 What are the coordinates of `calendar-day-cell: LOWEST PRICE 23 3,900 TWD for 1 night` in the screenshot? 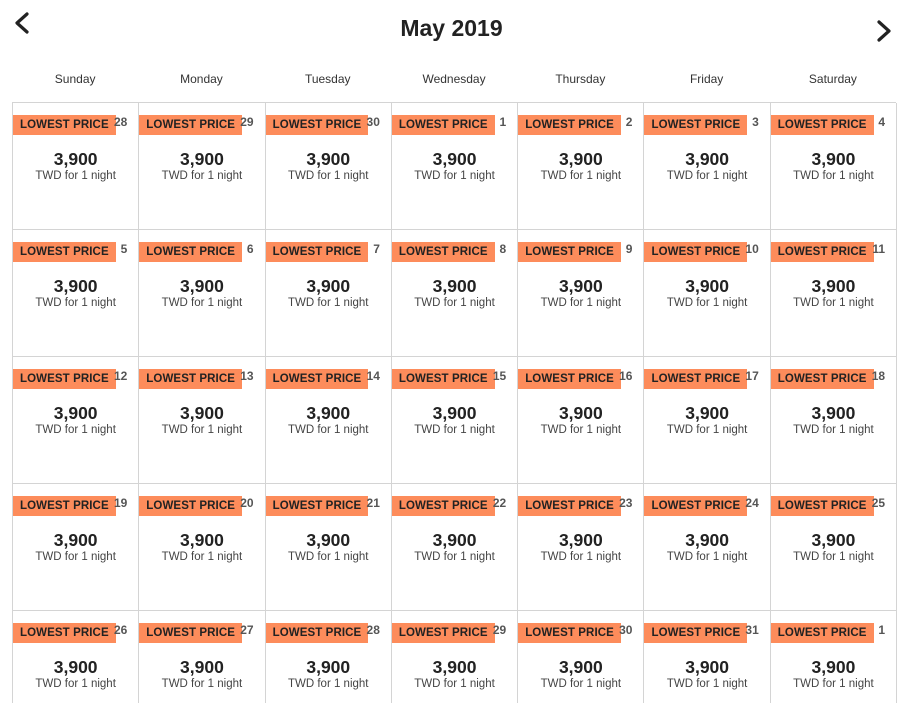 It's located at (581, 547).